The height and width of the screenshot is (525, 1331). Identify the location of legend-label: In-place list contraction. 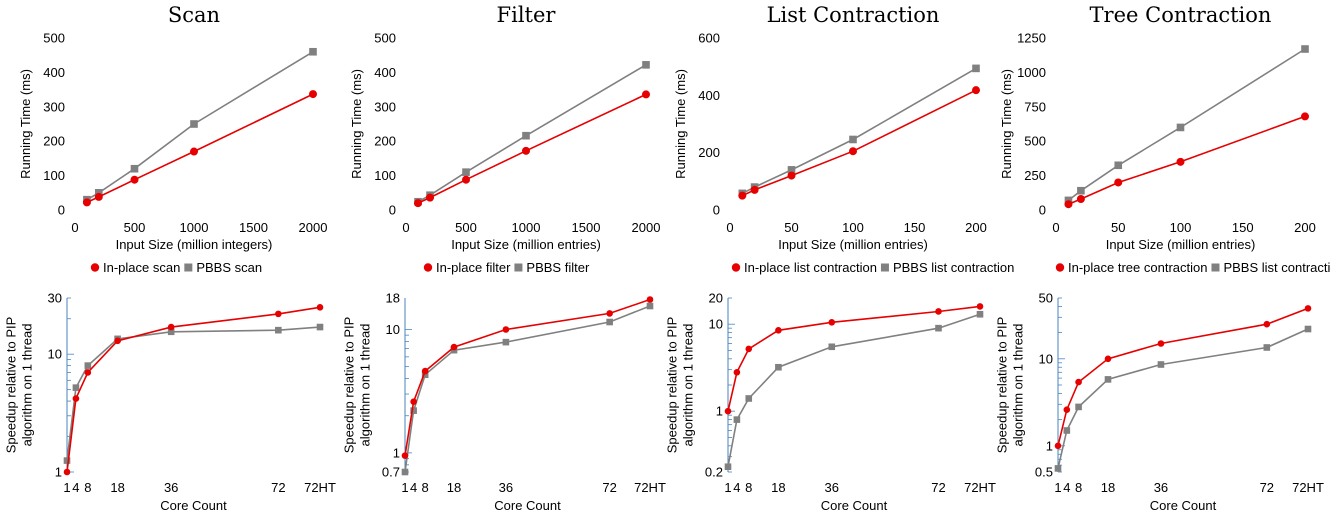
(810, 267).